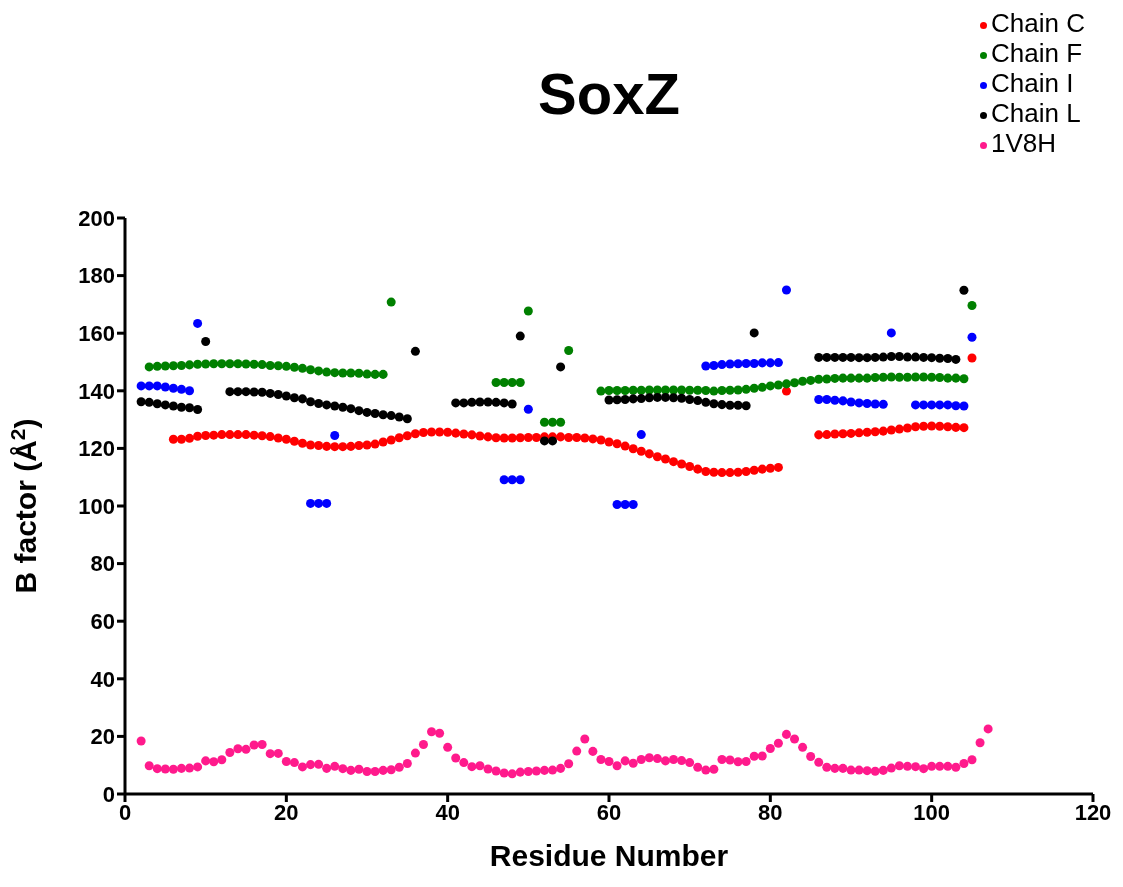 The width and height of the screenshot is (1123, 887). What do you see at coordinates (96, 334) in the screenshot?
I see `y-tick-label: 160` at bounding box center [96, 334].